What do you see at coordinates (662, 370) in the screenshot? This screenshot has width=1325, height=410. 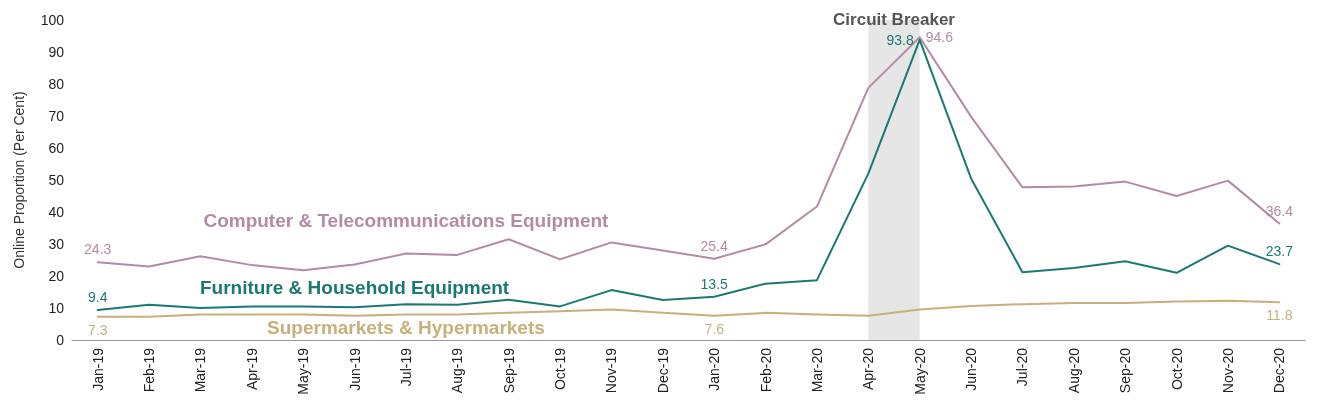 I see `x-tick-label: Dec-19` at bounding box center [662, 370].